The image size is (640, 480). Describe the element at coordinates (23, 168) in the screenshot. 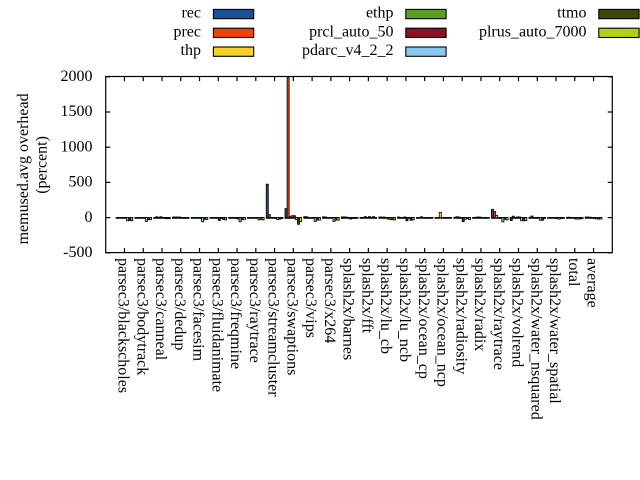

I see `svg-text: memused.avg overhead` at that location.